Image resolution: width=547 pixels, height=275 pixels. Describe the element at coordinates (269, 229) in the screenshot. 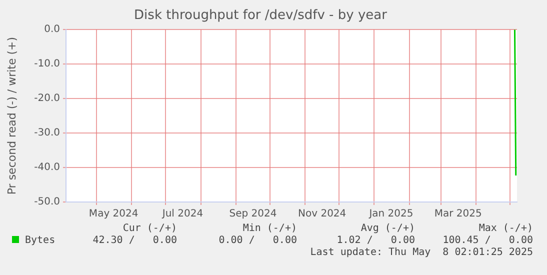

I see `text: Min (-/+)` at that location.